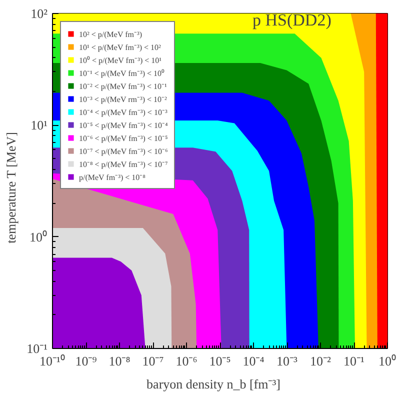  What do you see at coordinates (122, 73) in the screenshot?
I see `legend-label: 10⁻¹ < p/(MeV fm⁻³) < 10⁰` at bounding box center [122, 73].